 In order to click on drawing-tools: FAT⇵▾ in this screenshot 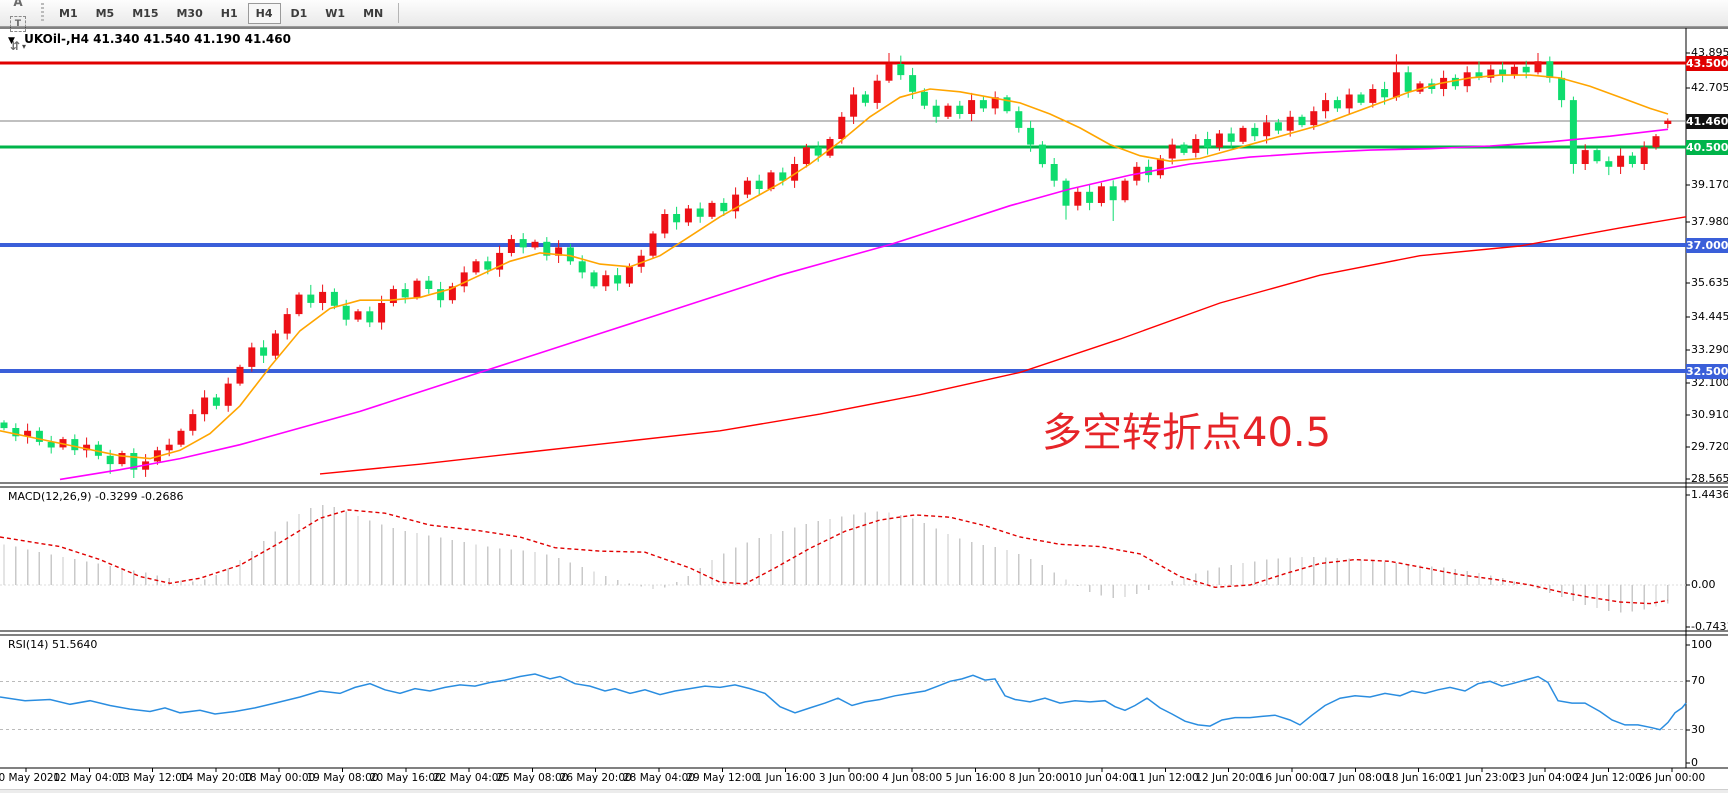, I will do `click(15, 28)`.